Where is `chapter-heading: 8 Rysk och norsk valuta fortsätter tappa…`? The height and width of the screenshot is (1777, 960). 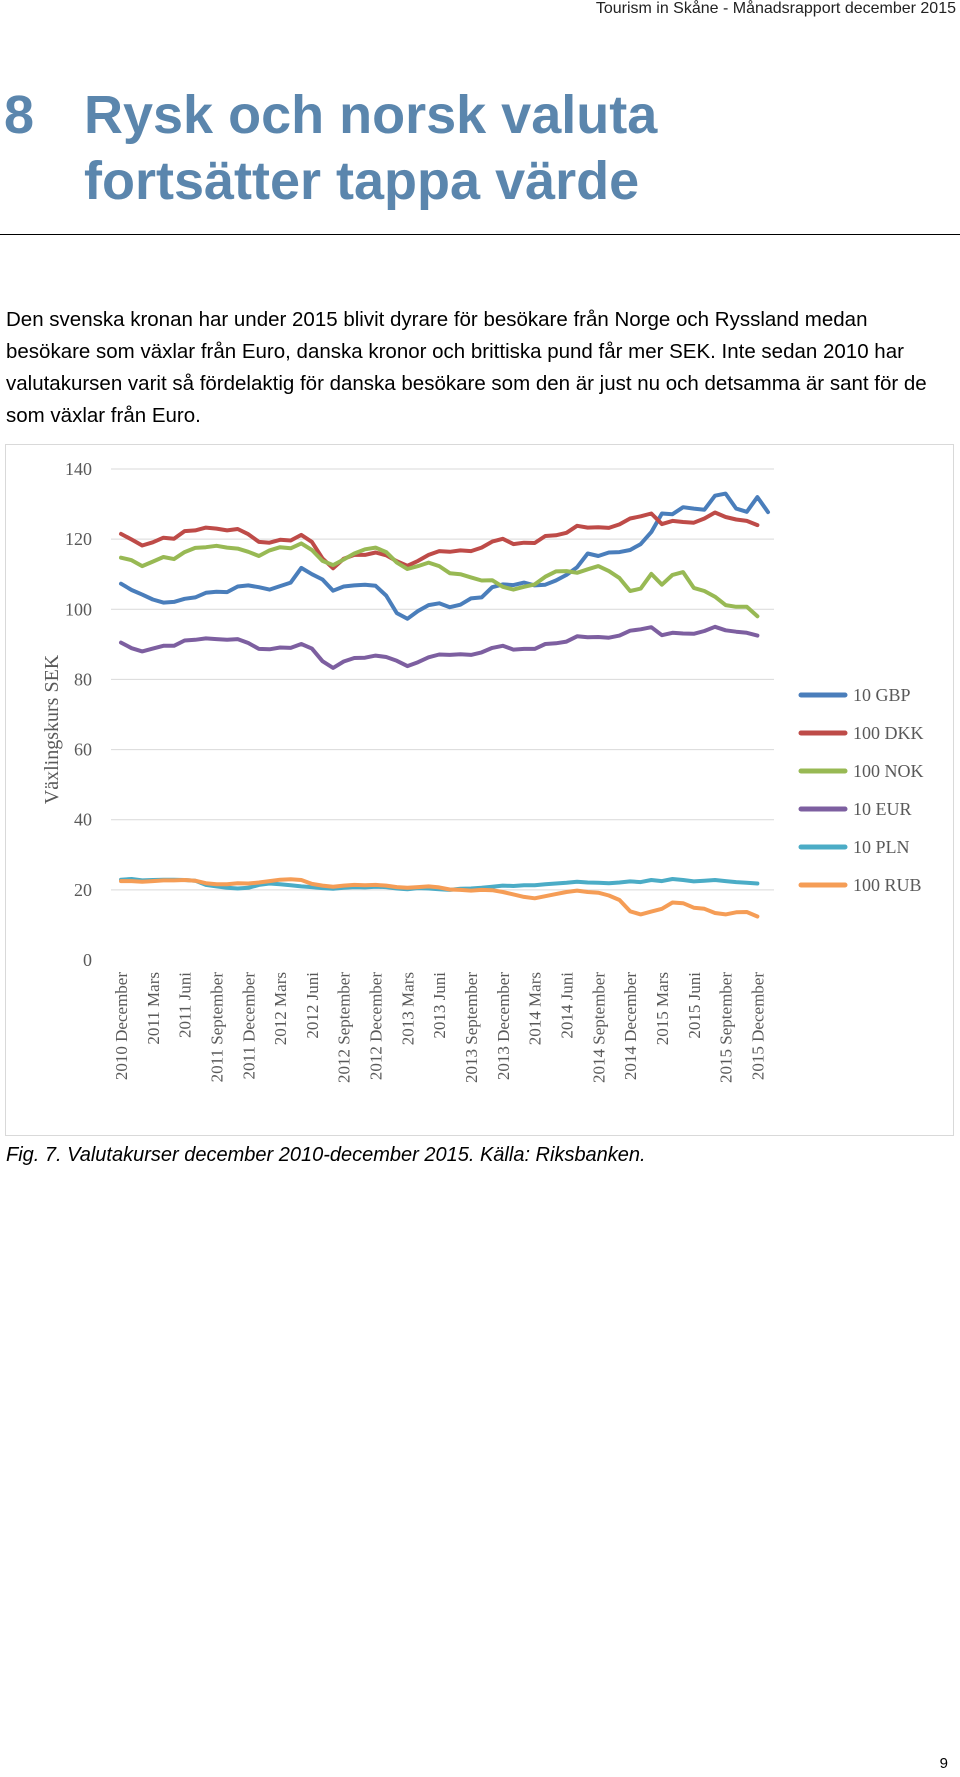 chapter-heading: 8 Rysk och norsk valuta fortsätter tappa… is located at coordinates (434, 148).